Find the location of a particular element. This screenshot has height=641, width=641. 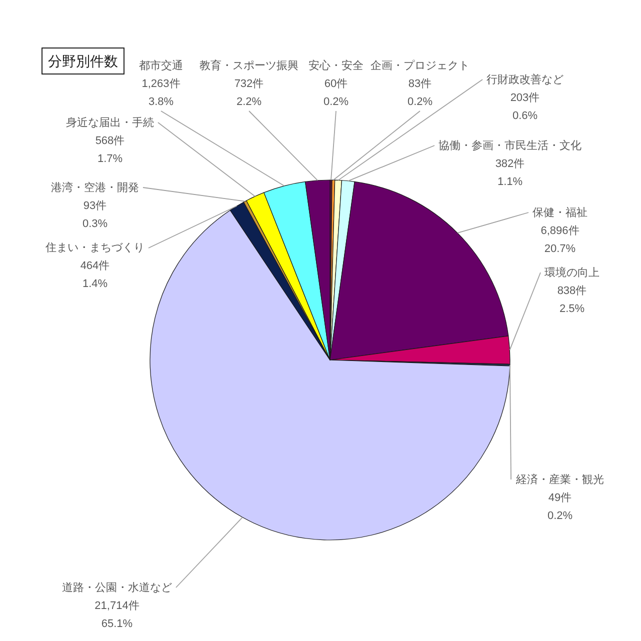

label: 教育・スポーツ振興 732件 2.2% is located at coordinates (249, 84).